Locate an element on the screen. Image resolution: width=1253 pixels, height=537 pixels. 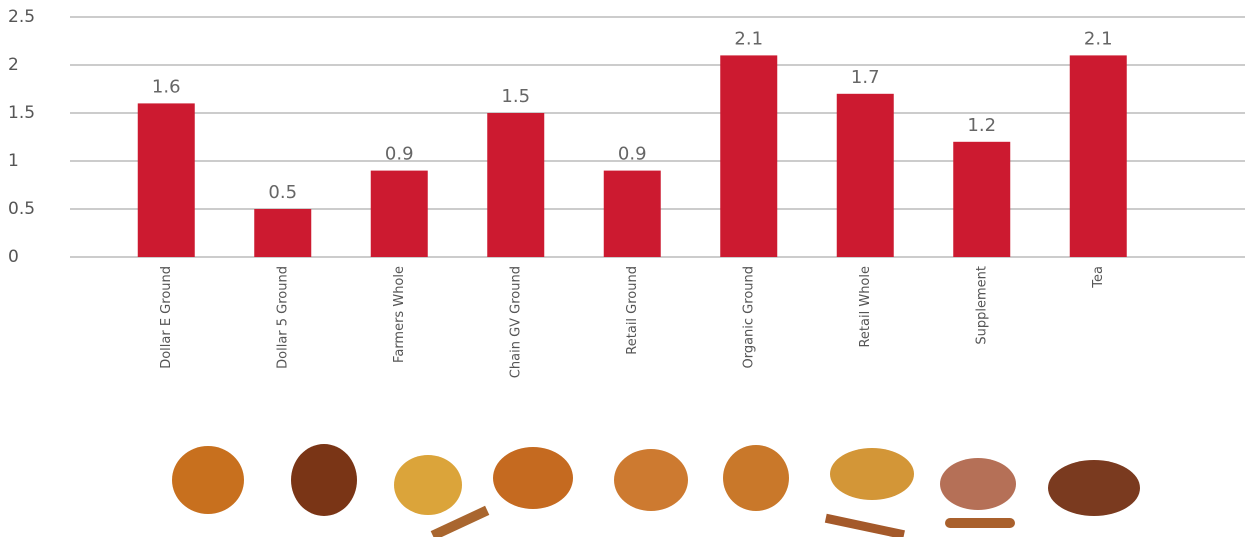
x-tick-label: Organic Ground is located at coordinates (748, 317).